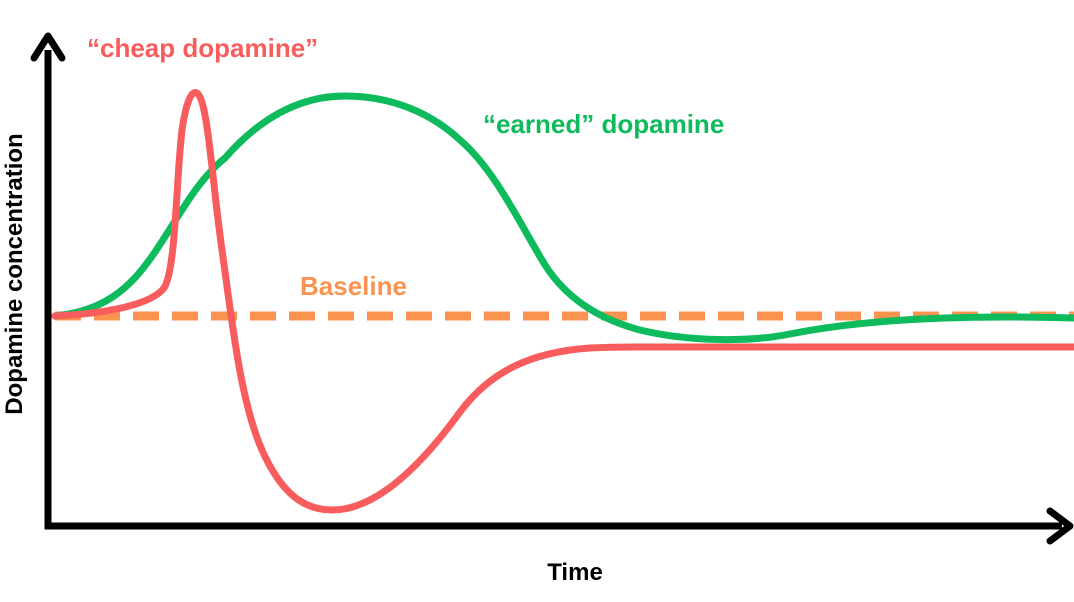 The width and height of the screenshot is (1074, 602). Describe the element at coordinates (1060, 526) in the screenshot. I see `x-axis-arrowhead` at that location.